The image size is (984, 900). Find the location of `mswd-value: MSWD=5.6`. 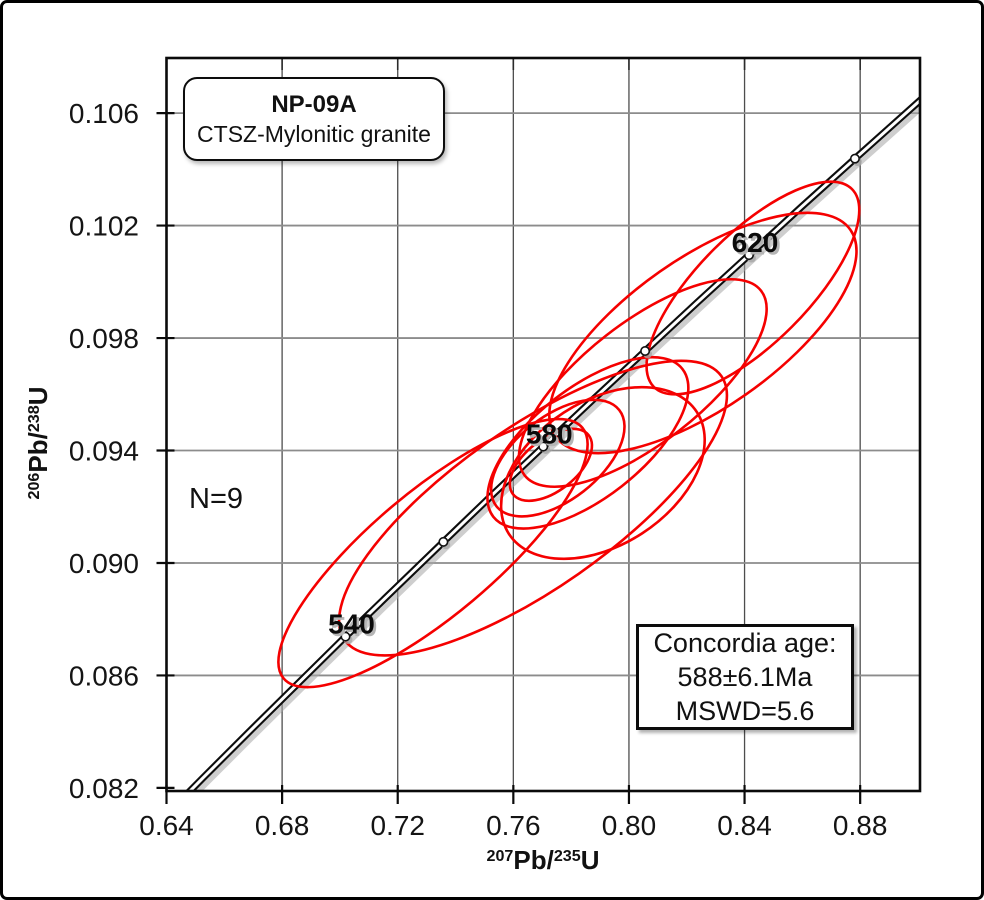

mswd-value: MSWD=5.6 is located at coordinates (745, 711).